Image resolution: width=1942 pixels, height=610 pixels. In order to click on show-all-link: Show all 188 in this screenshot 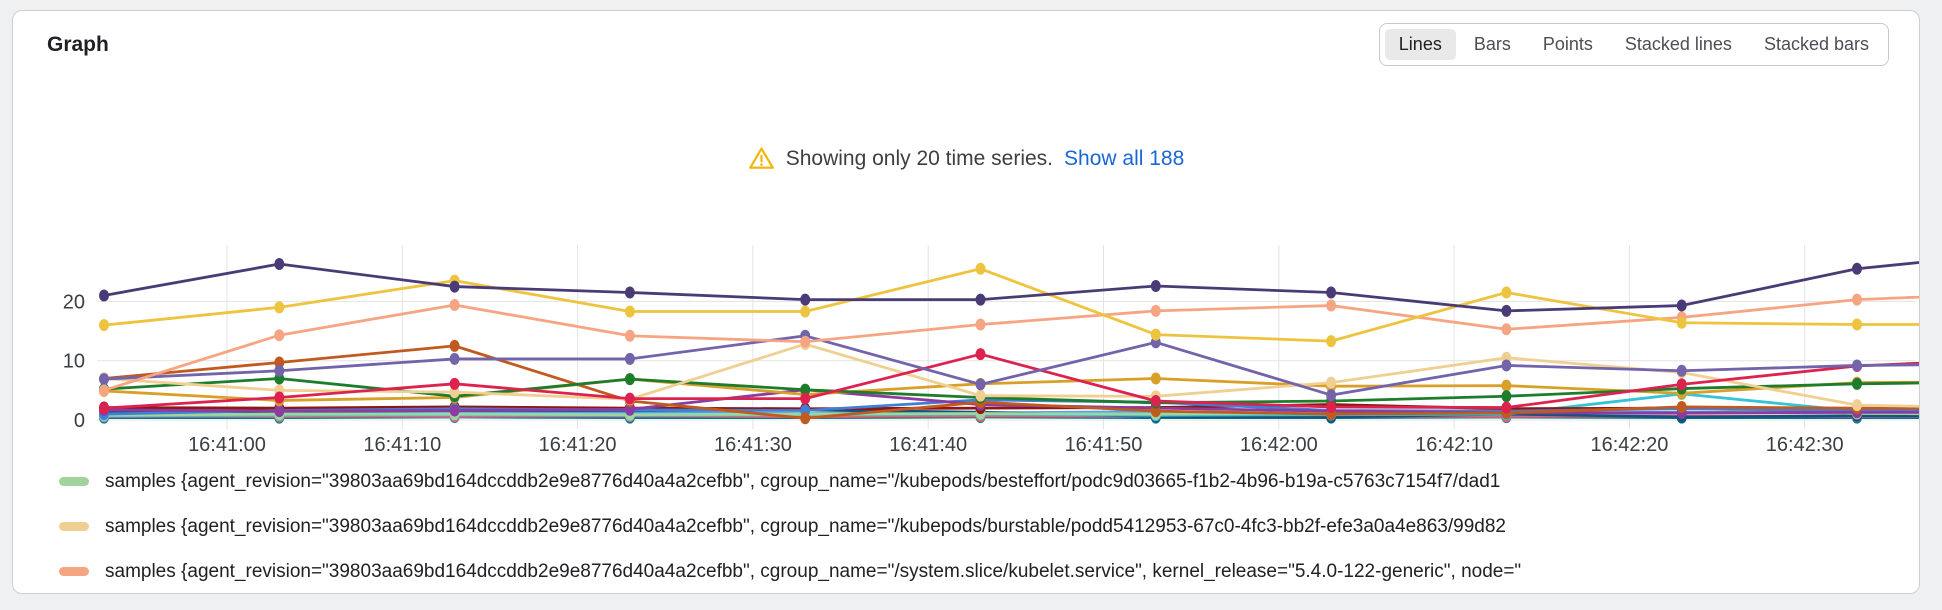, I will do `click(1124, 158)`.